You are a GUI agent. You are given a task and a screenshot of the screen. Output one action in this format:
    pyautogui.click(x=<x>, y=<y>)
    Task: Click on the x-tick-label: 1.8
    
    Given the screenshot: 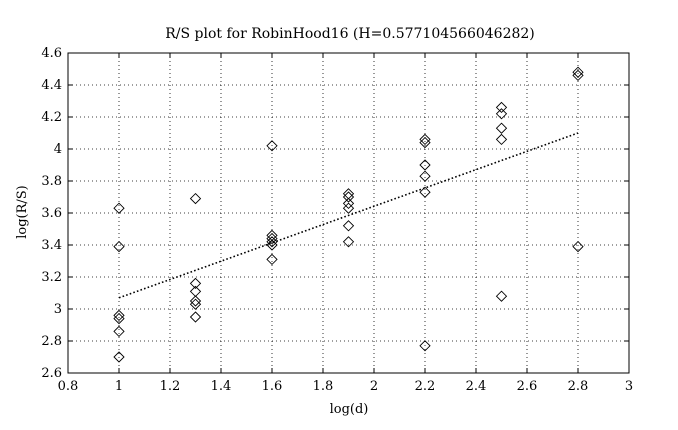 What is the action you would take?
    pyautogui.click(x=323, y=386)
    